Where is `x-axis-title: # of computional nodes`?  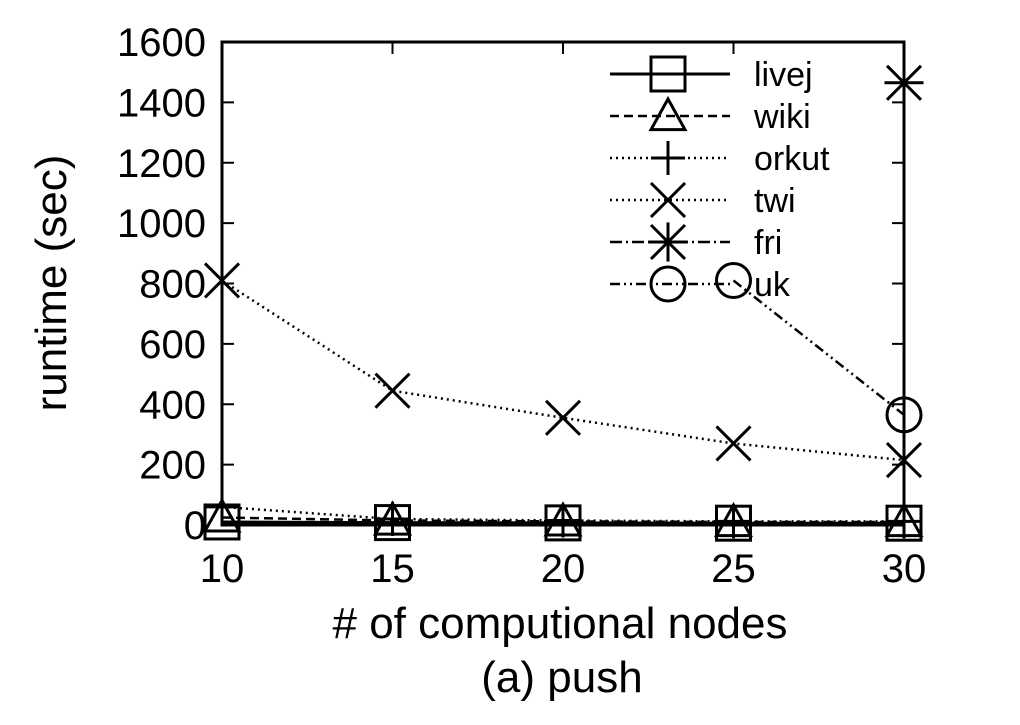 x-axis-title: # of computional nodes is located at coordinates (560, 623).